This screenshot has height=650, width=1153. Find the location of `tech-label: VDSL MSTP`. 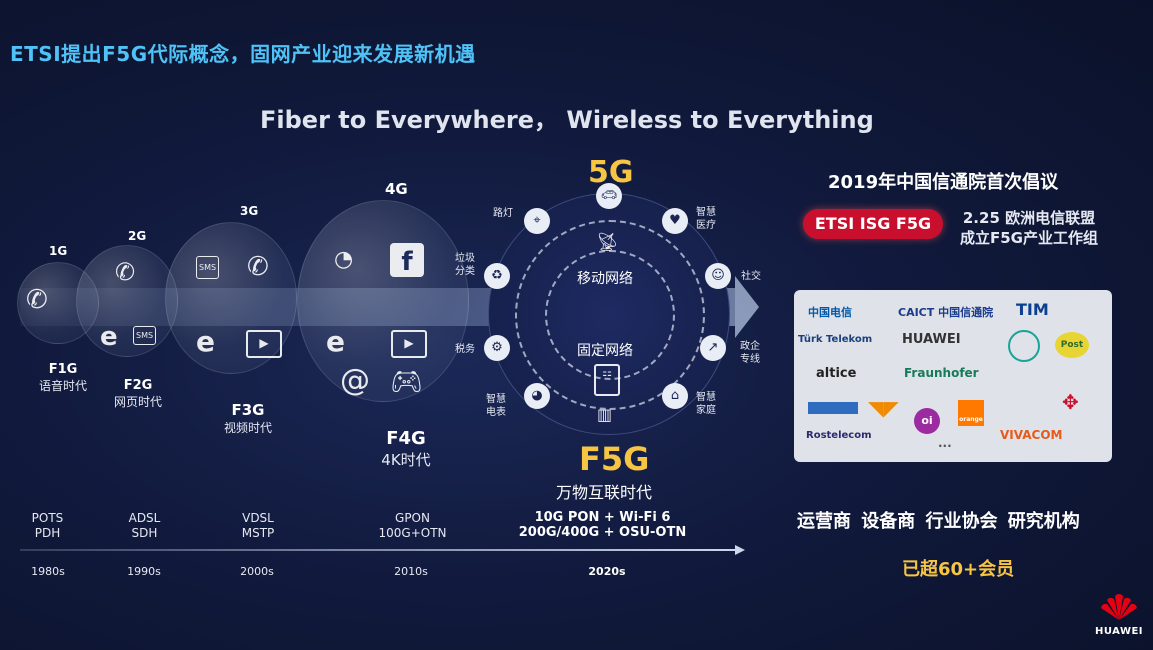

tech-label: VDSL MSTP is located at coordinates (258, 525).